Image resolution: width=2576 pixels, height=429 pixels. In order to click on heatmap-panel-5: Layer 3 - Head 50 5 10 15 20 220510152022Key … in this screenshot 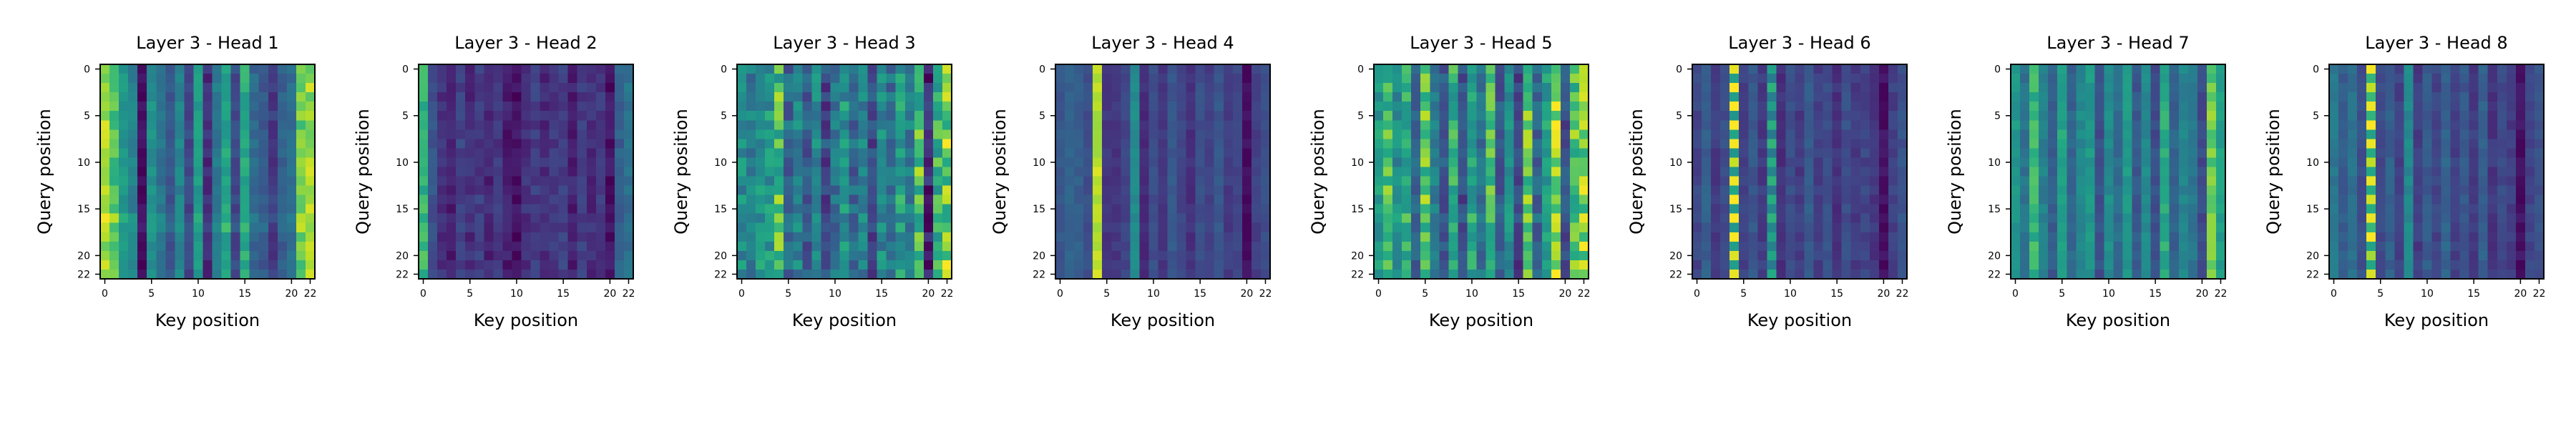, I will do `click(1449, 181)`.